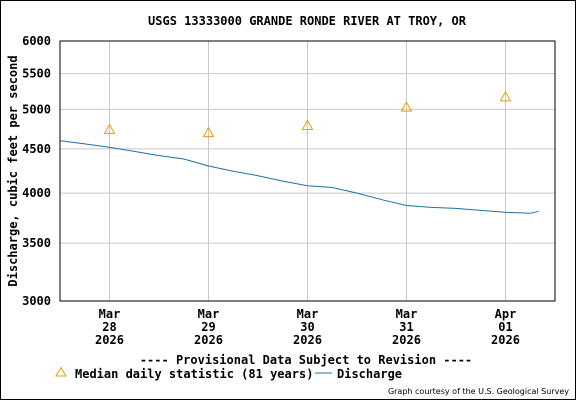  What do you see at coordinates (36, 149) in the screenshot?
I see `y-tick-label: 4500` at bounding box center [36, 149].